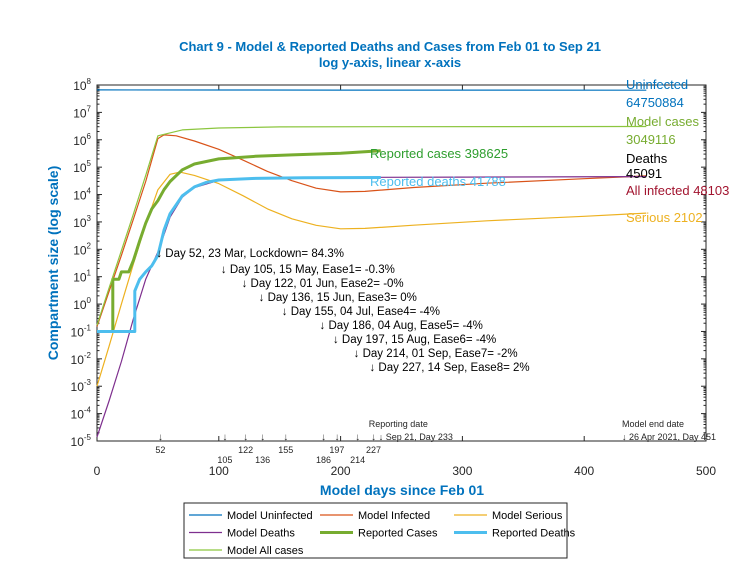 This screenshot has height=562, width=750. Describe the element at coordinates (270, 516) in the screenshot. I see `legend-entry: Model Uninfected` at that location.